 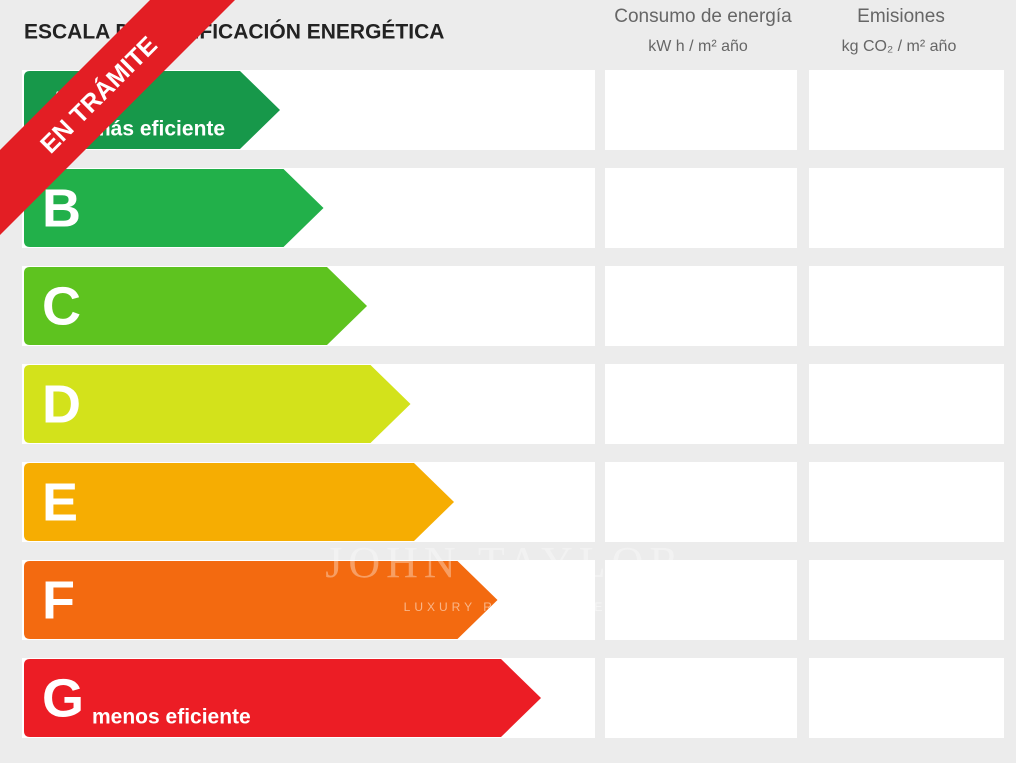 I want to click on banner, so click(x=117, y=117).